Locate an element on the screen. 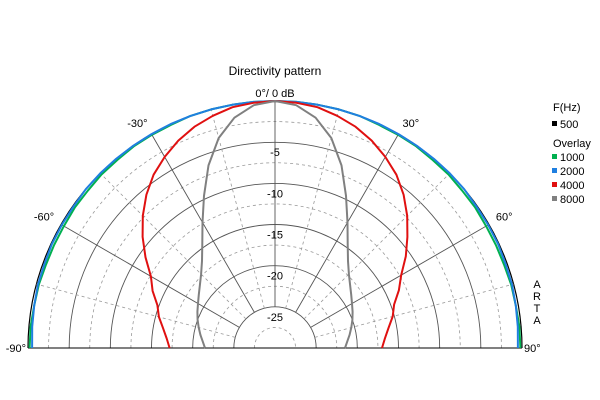 The image size is (600, 400). angle-label: 90° is located at coordinates (532, 349).